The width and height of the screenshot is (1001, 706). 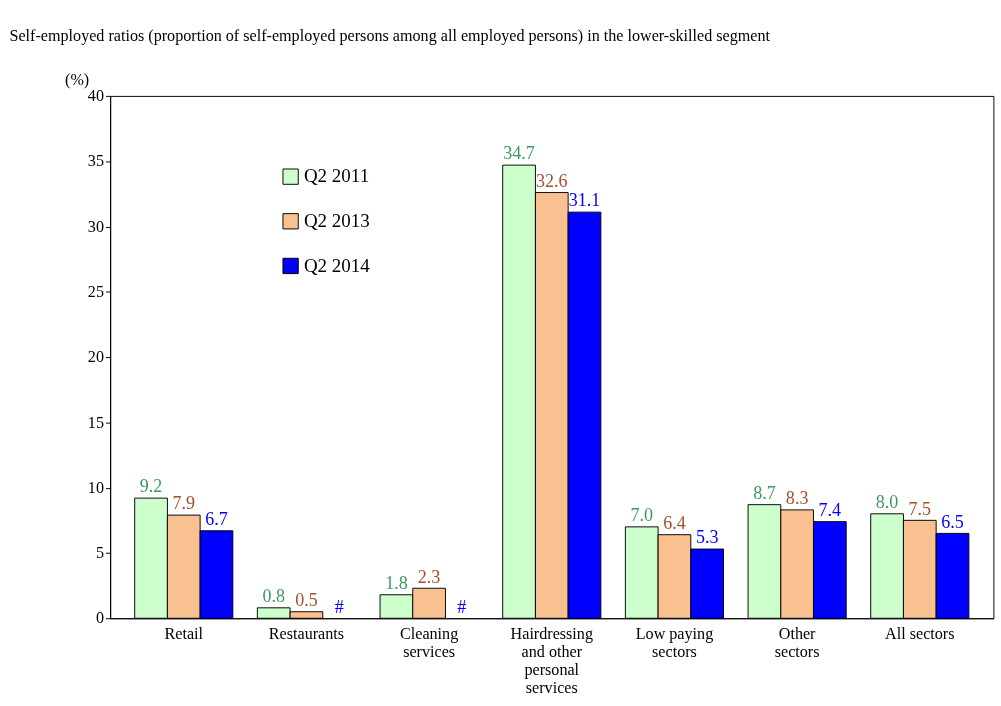 I want to click on y-tick-label: 5, so click(x=99, y=553).